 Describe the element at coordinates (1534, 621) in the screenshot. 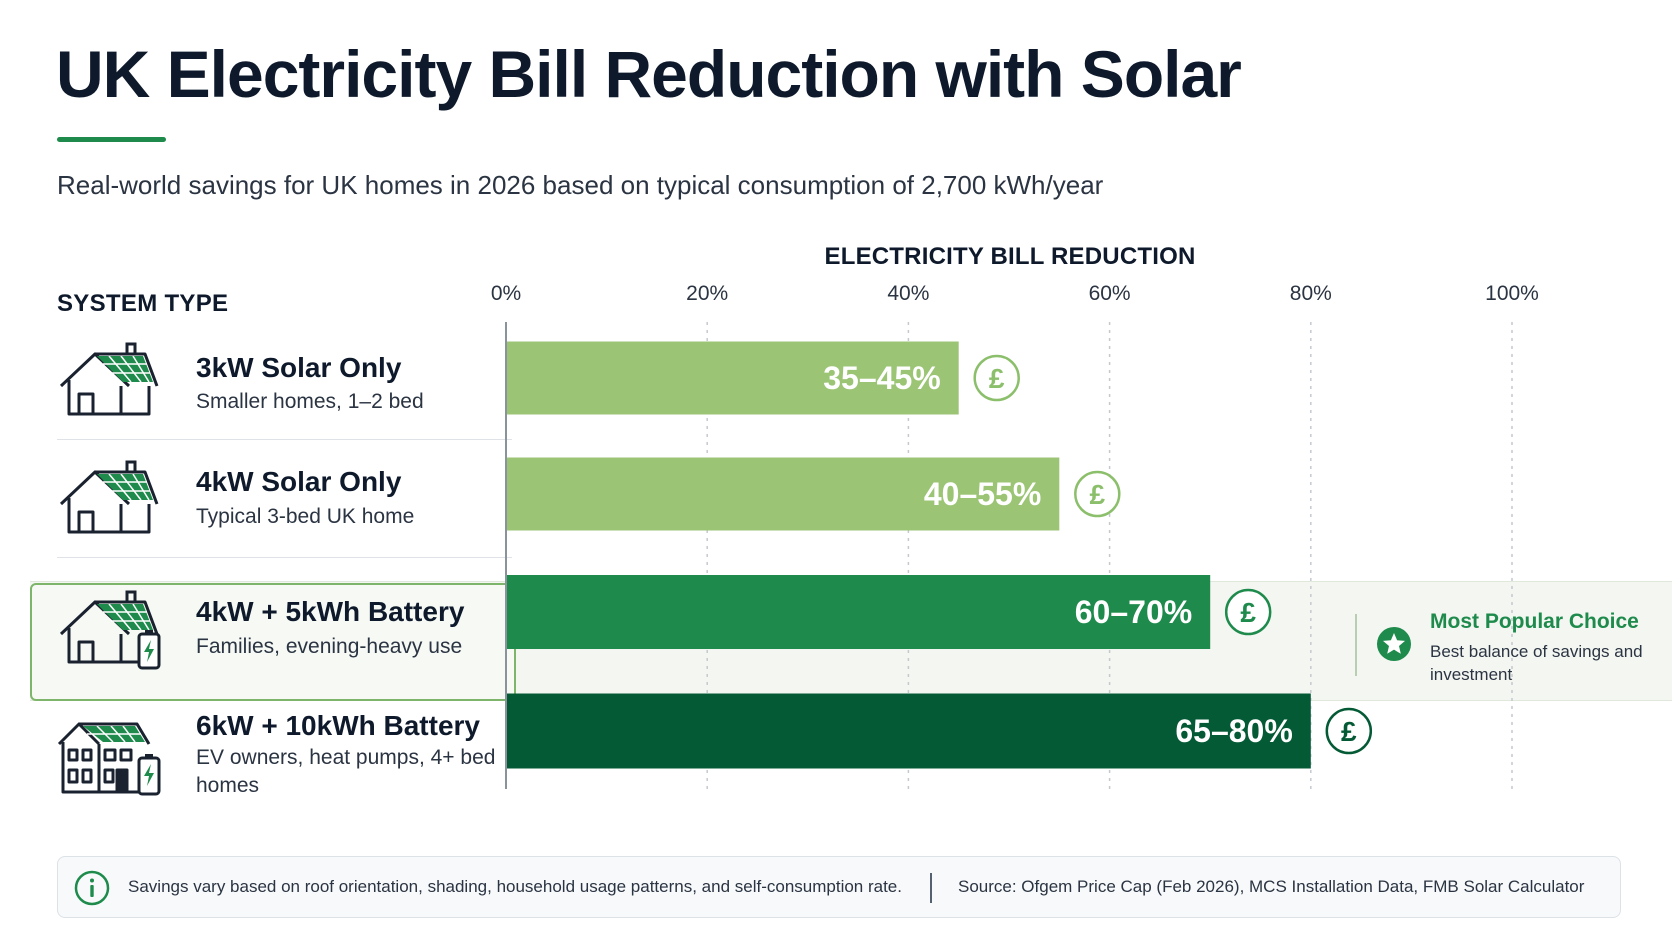

I see `popular-title: Most Popular Choice` at that location.